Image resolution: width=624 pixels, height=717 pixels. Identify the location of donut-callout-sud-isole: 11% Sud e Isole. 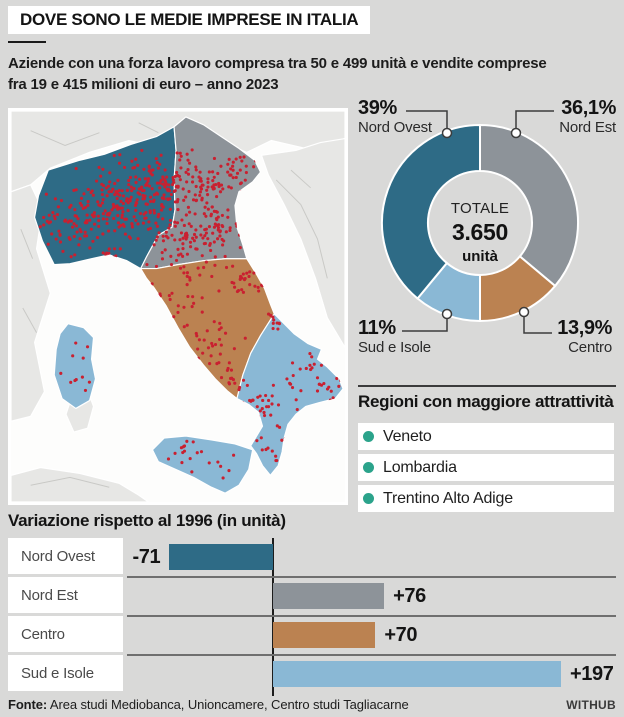
(394, 337).